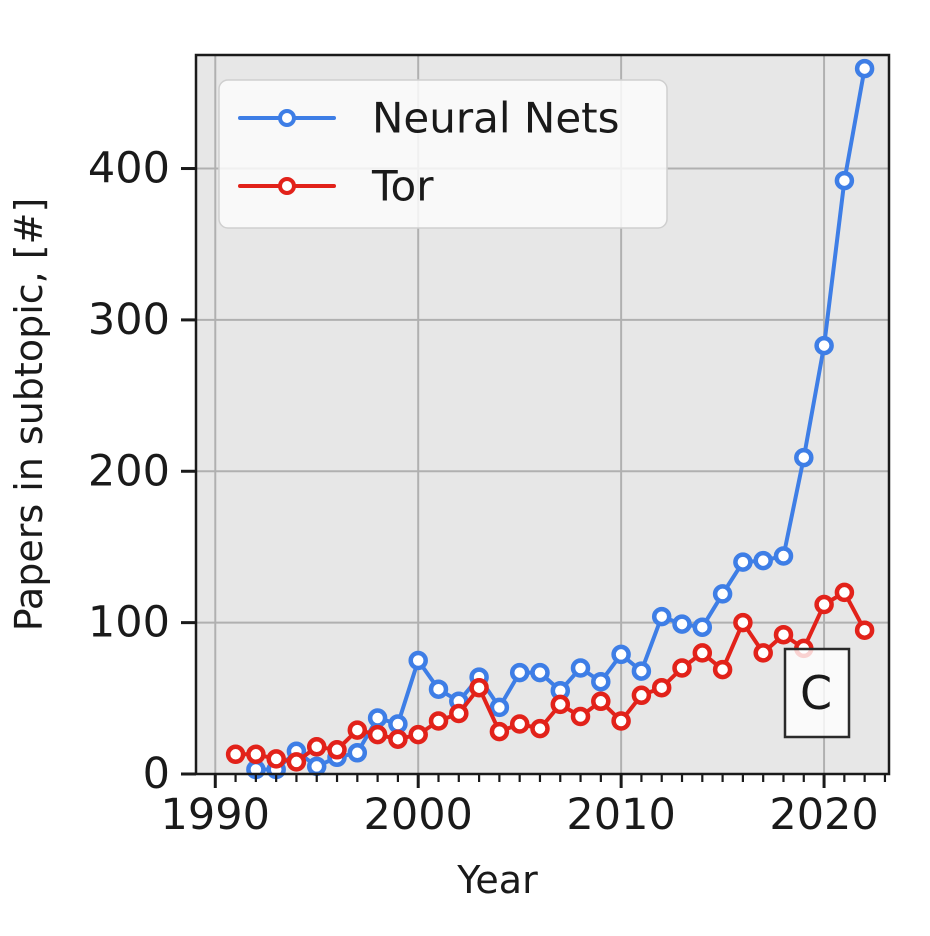 Image resolution: width=930 pixels, height=936 pixels. I want to click on legend-item-tor: Tor, so click(336, 186).